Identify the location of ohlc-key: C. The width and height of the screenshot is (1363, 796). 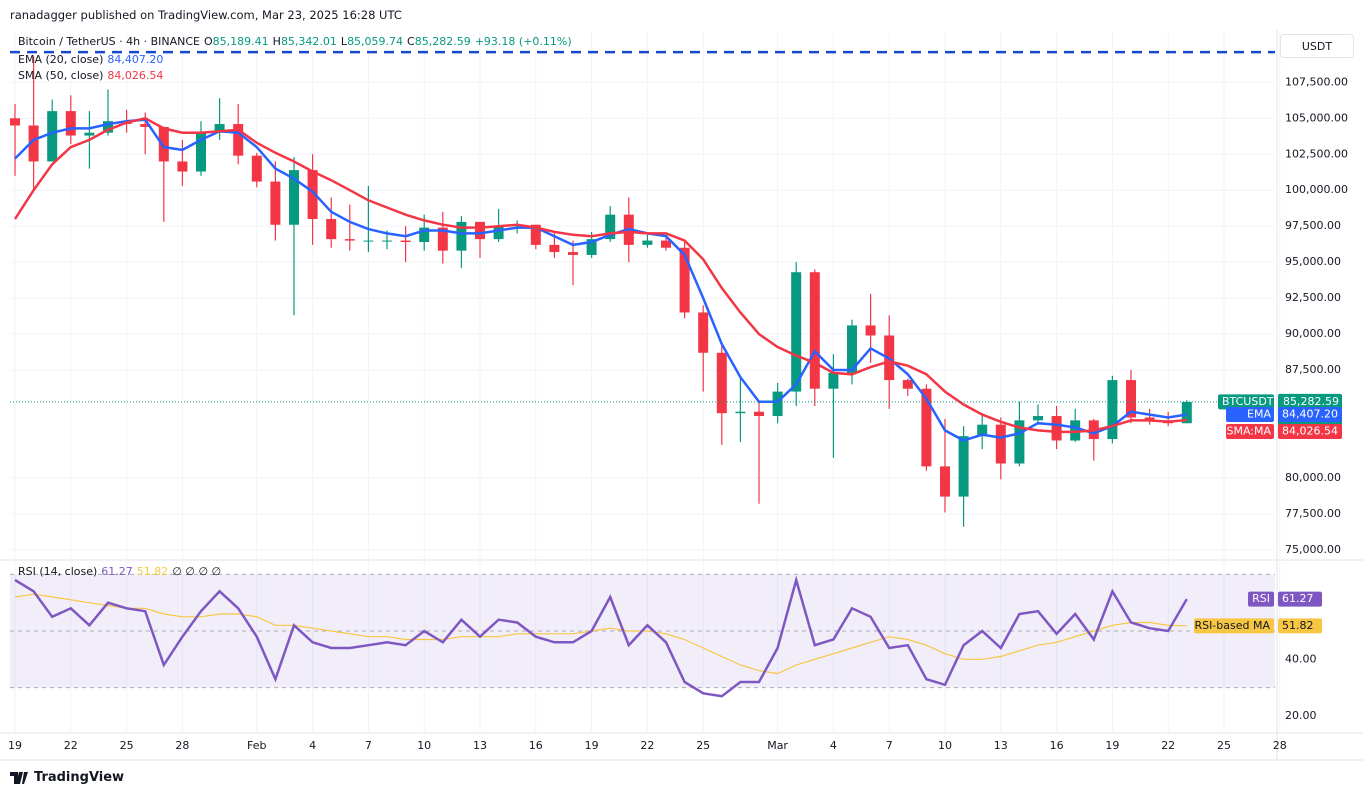
(411, 41).